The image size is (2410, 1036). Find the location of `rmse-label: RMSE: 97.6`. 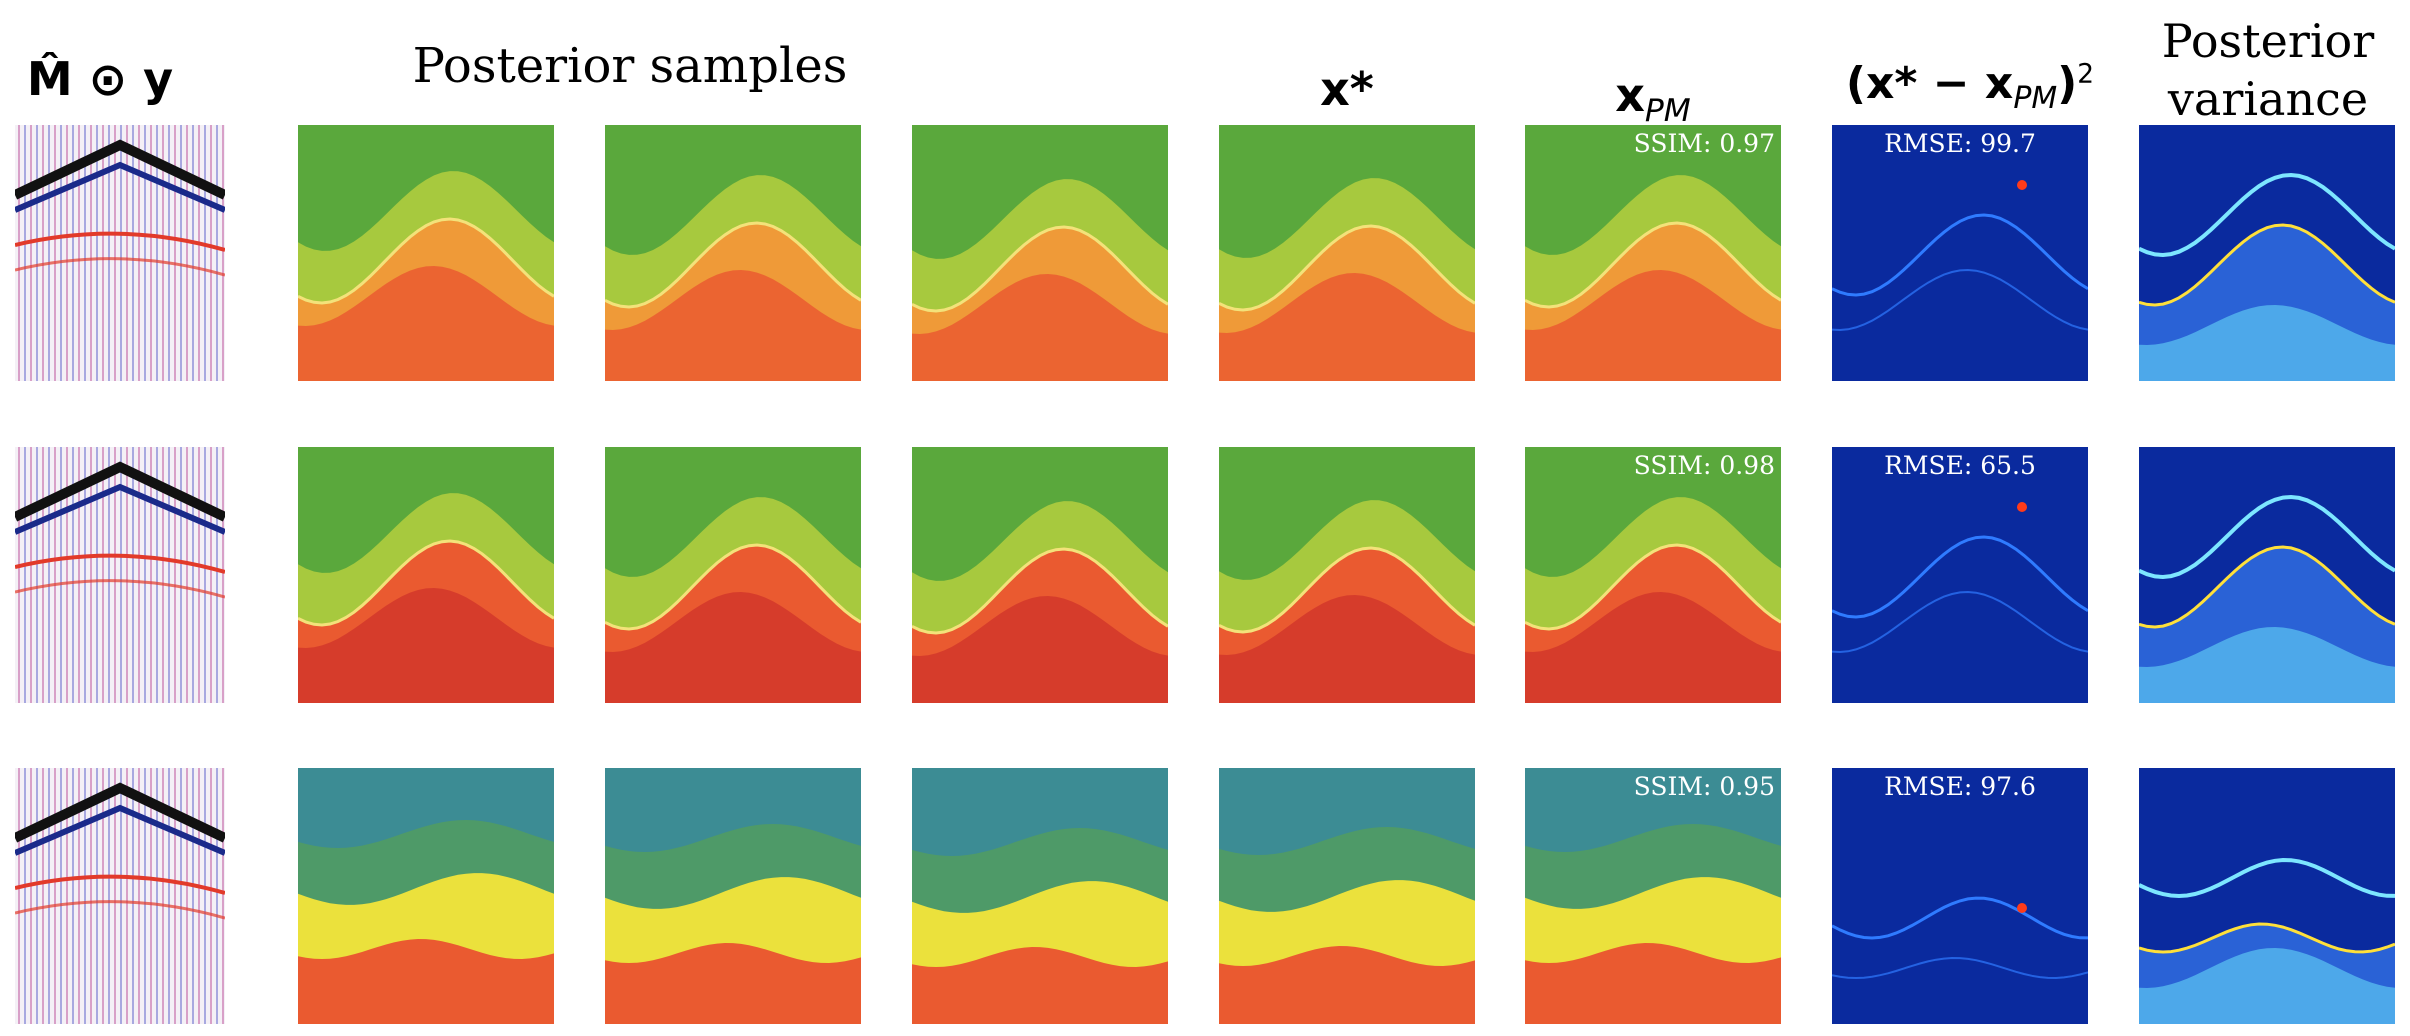

rmse-label: RMSE: 97.6 is located at coordinates (1960, 786).